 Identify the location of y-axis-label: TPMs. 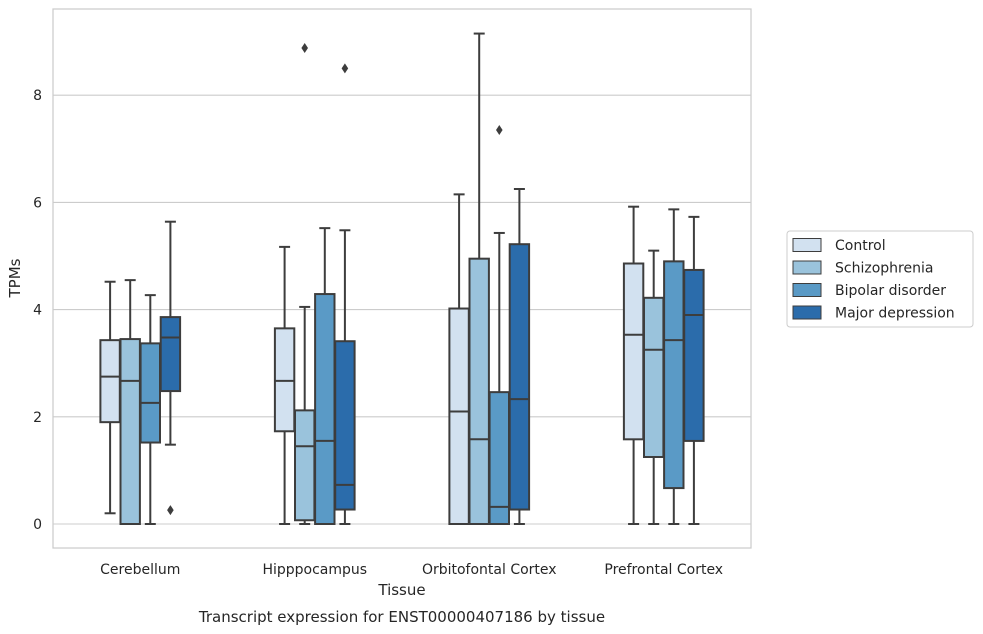
(15, 278).